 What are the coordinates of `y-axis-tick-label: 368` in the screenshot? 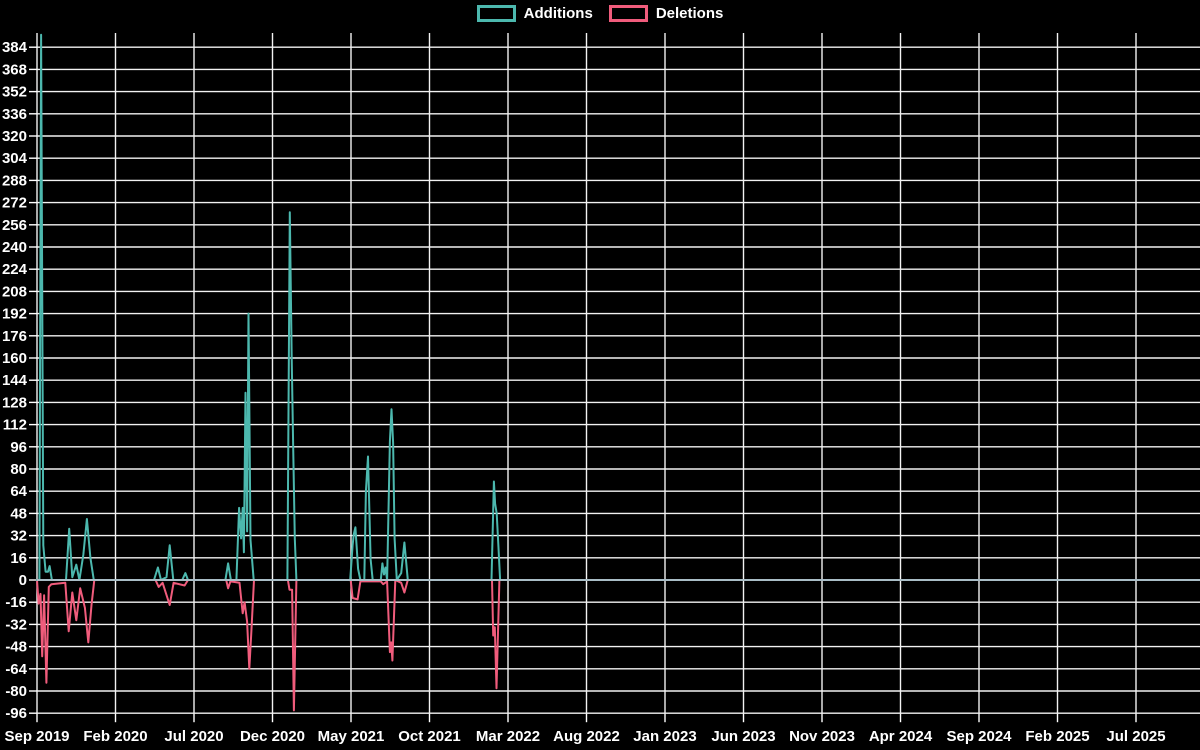 It's located at (14, 69).